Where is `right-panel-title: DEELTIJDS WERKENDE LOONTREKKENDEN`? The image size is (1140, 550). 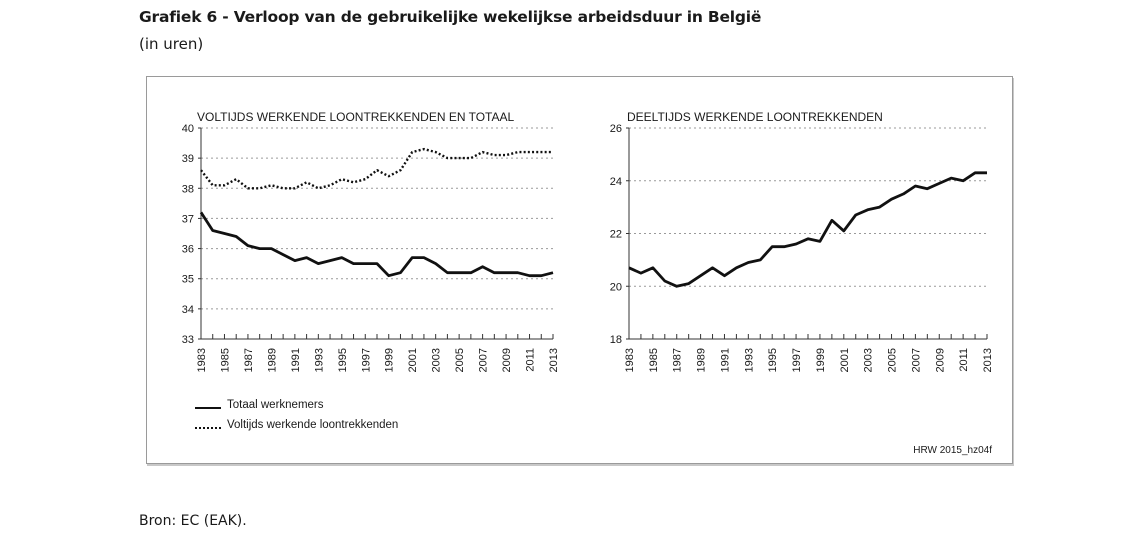 right-panel-title: DEELTIJDS WERKENDE LOONTREKKENDEN is located at coordinates (755, 117).